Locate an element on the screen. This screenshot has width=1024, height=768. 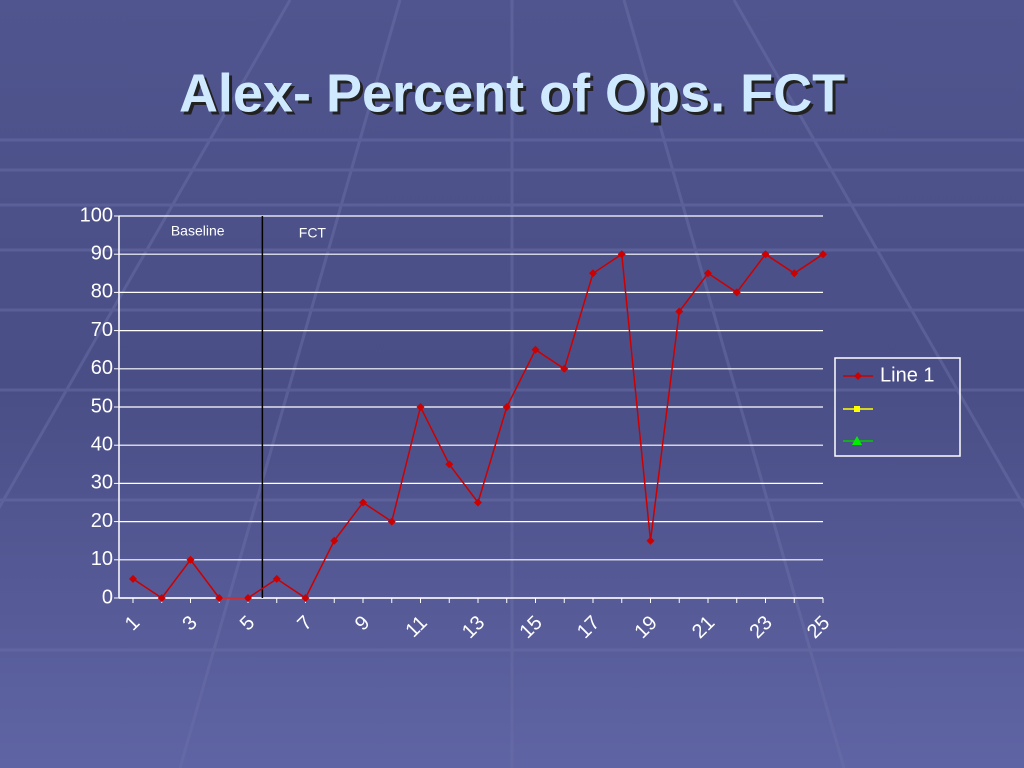
y-tick-label: 0 is located at coordinates (107, 597).